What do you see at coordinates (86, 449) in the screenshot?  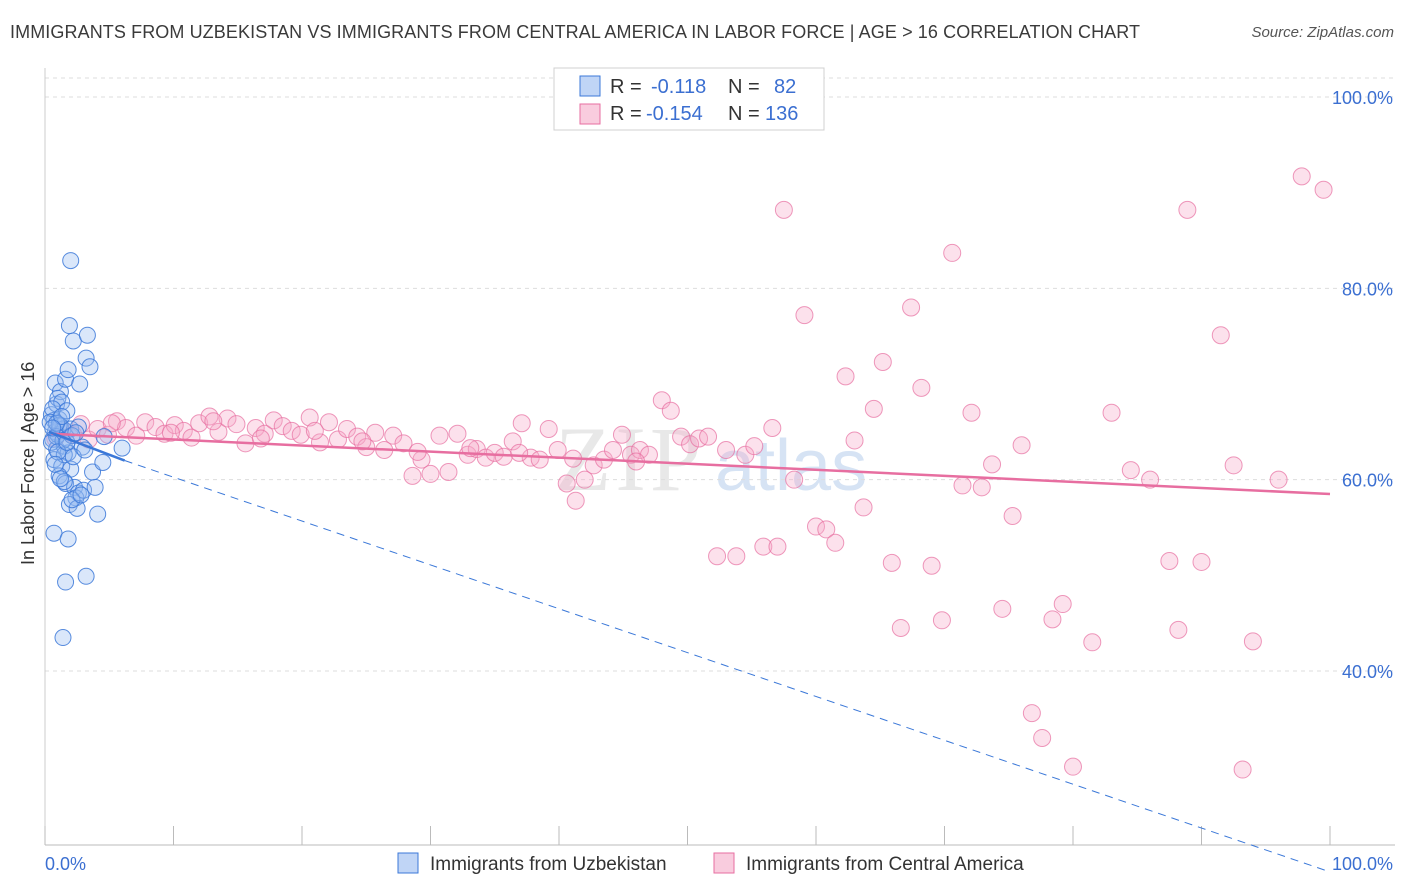 I see `series-uzbekistan` at bounding box center [86, 449].